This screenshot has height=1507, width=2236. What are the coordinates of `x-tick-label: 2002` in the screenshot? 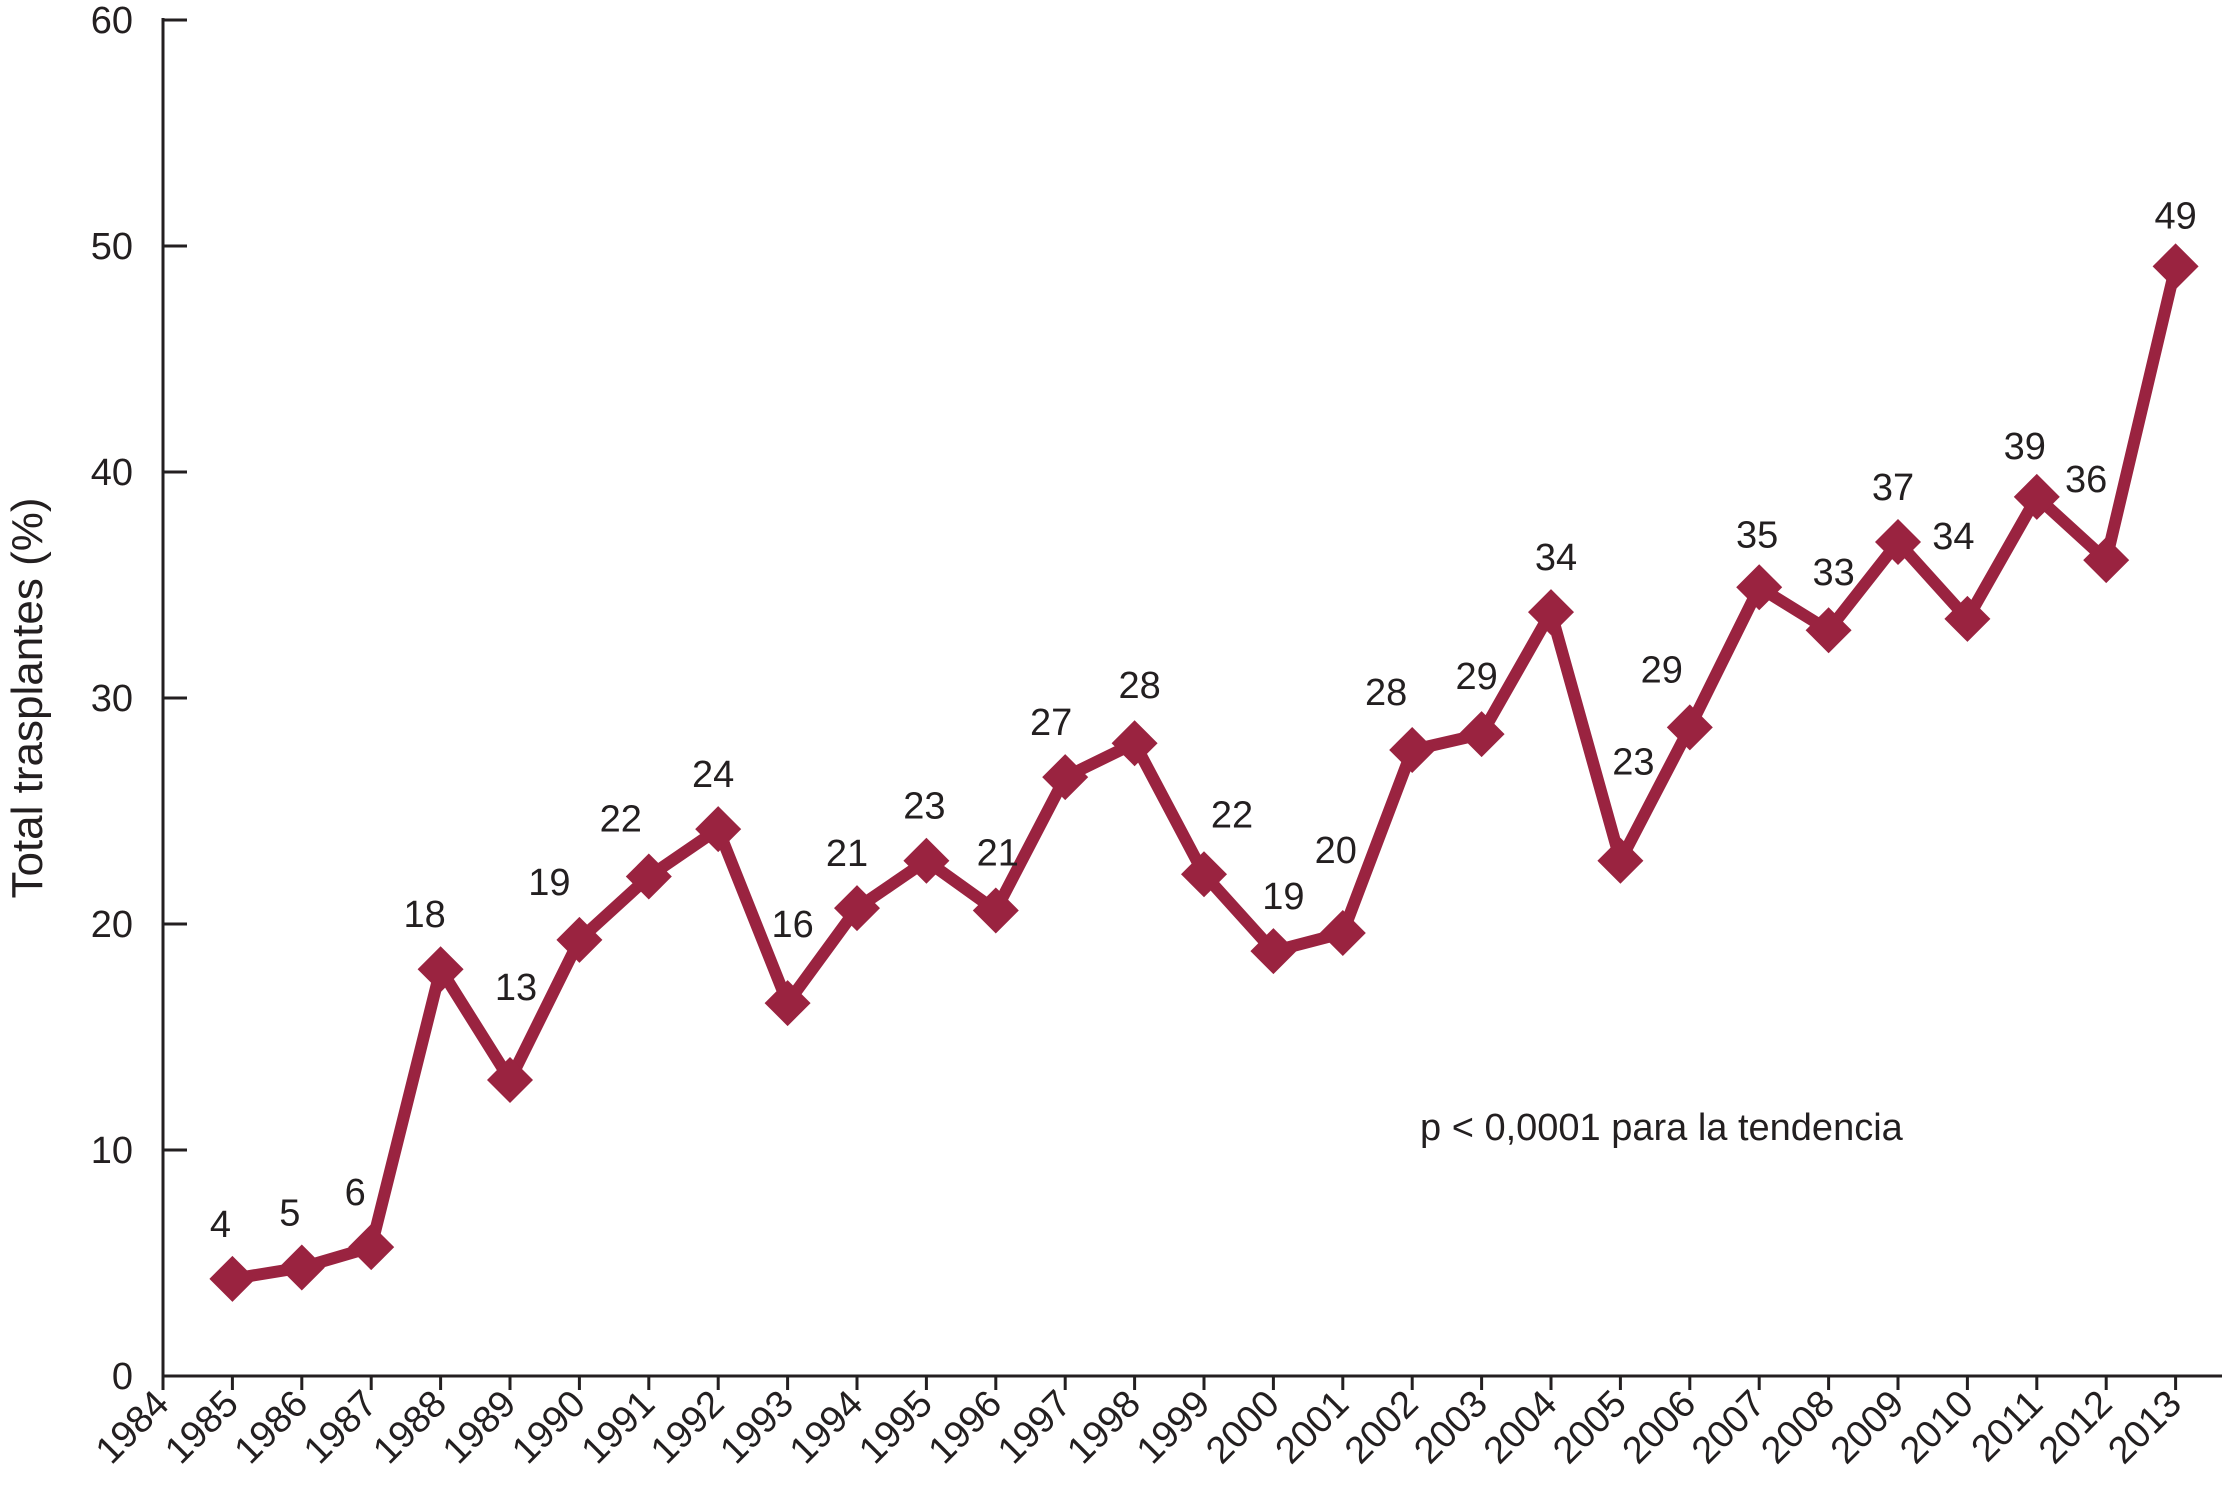 It's located at (1381, 1427).